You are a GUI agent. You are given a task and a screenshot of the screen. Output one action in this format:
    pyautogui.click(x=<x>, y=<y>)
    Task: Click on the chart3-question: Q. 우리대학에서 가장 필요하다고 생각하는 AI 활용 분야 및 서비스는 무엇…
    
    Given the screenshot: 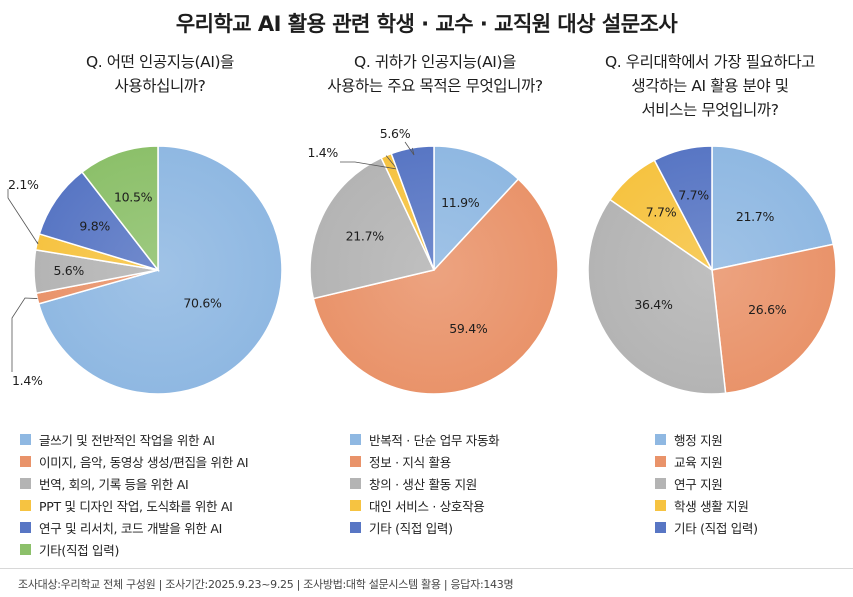 What is the action you would take?
    pyautogui.click(x=710, y=86)
    